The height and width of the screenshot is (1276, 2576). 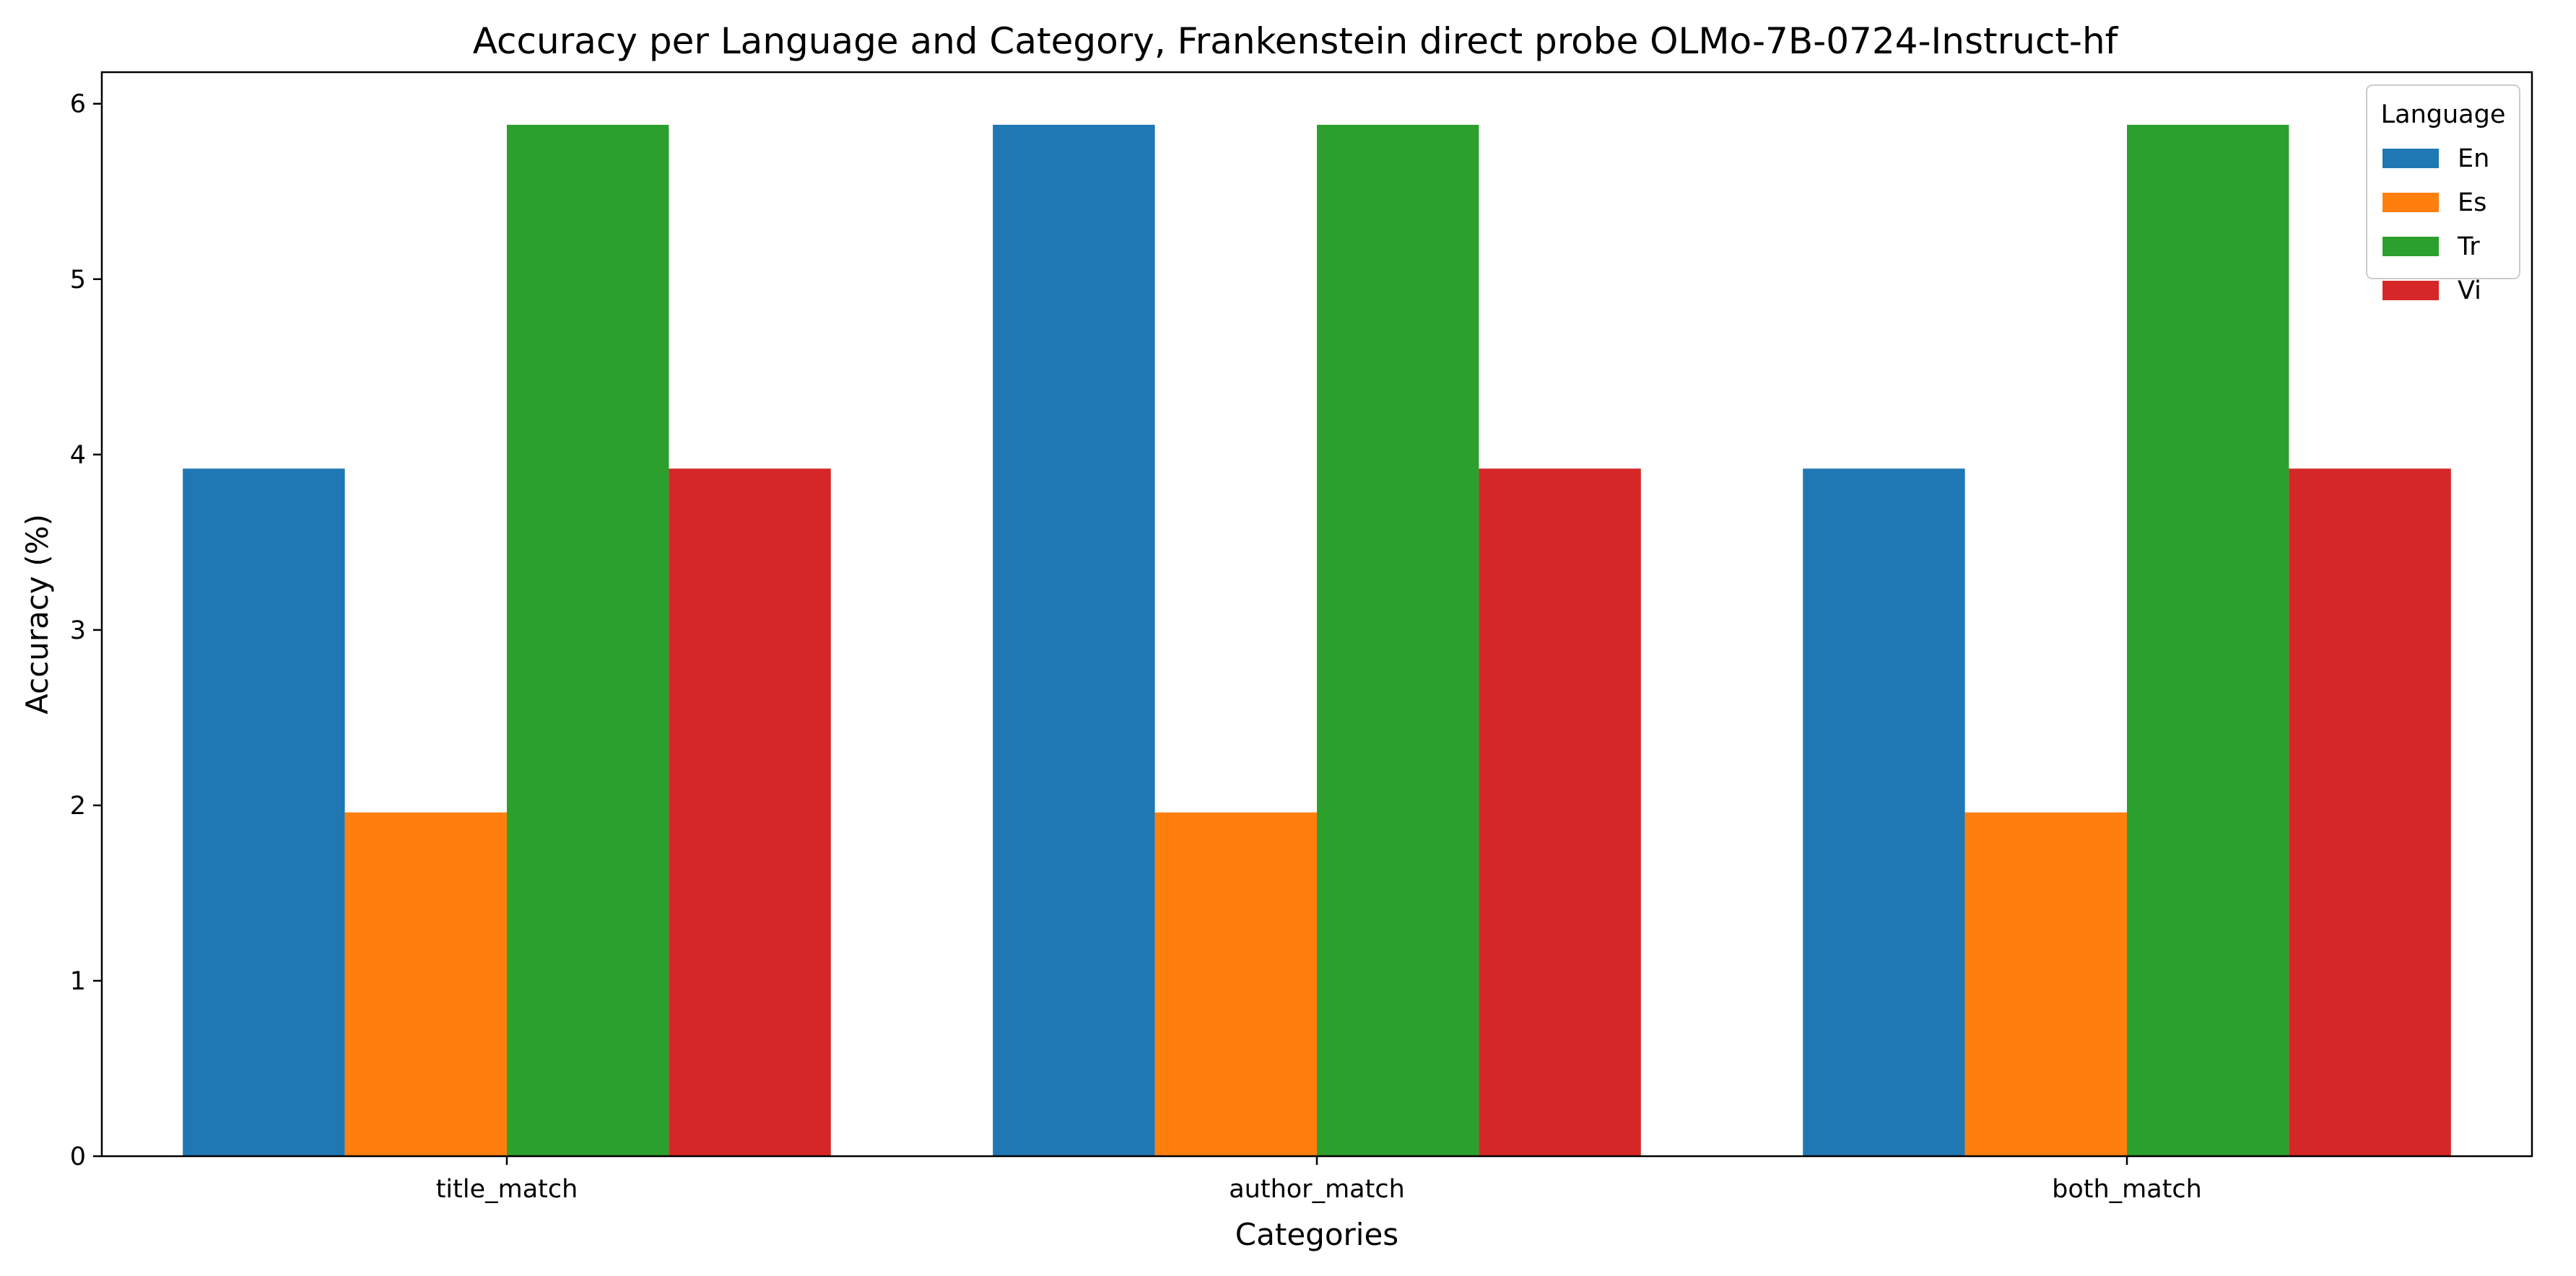 What do you see at coordinates (2127, 1189) in the screenshot?
I see `x-tick-label: both_match` at bounding box center [2127, 1189].